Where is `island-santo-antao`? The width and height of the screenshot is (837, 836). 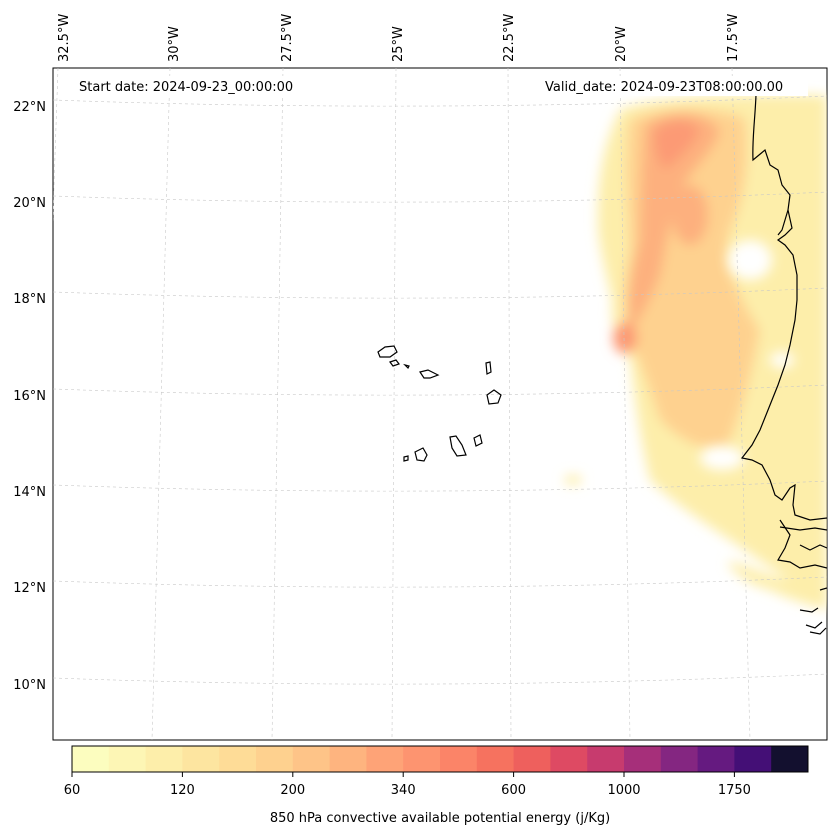 island-santo-antao is located at coordinates (387, 351).